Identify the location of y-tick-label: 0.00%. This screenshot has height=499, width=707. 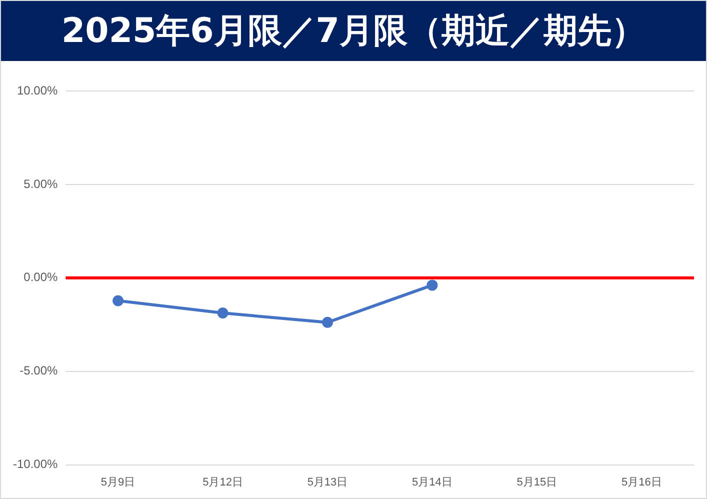
(41, 277).